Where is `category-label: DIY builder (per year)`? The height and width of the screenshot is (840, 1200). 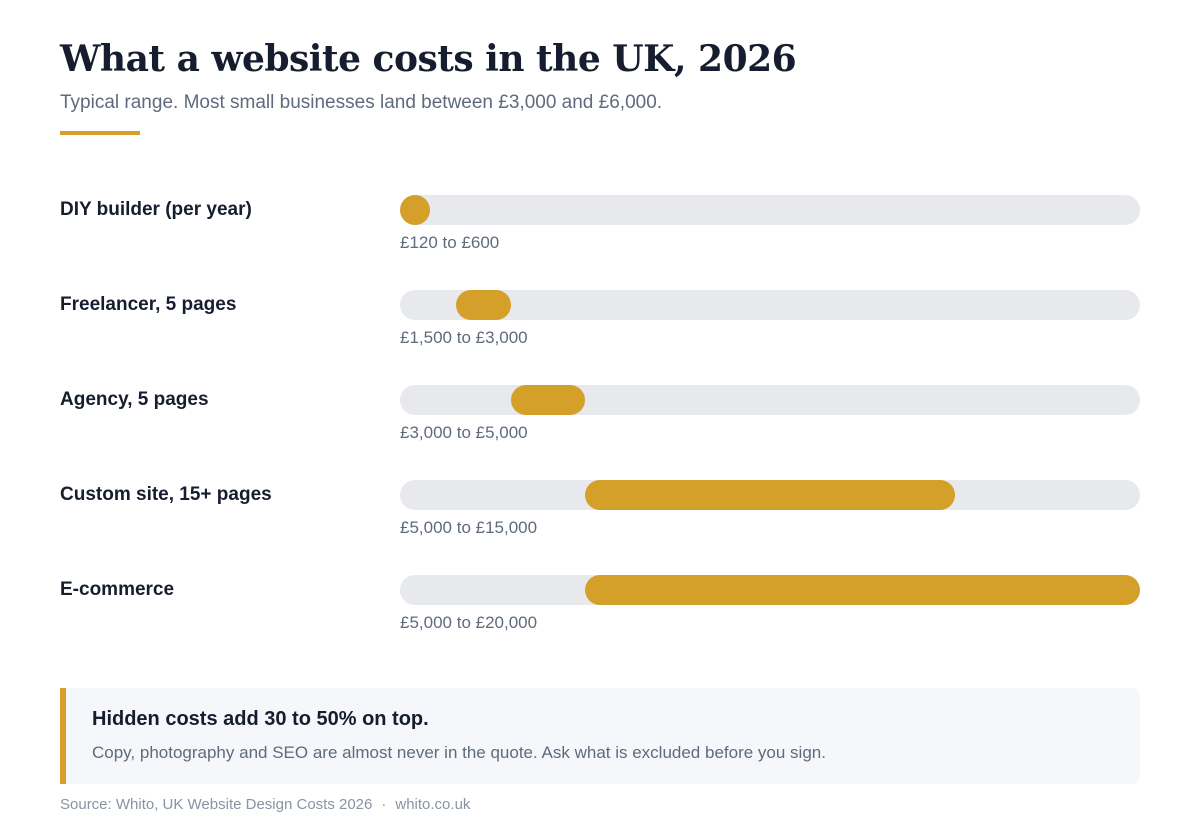 category-label: DIY builder (per year) is located at coordinates (156, 209).